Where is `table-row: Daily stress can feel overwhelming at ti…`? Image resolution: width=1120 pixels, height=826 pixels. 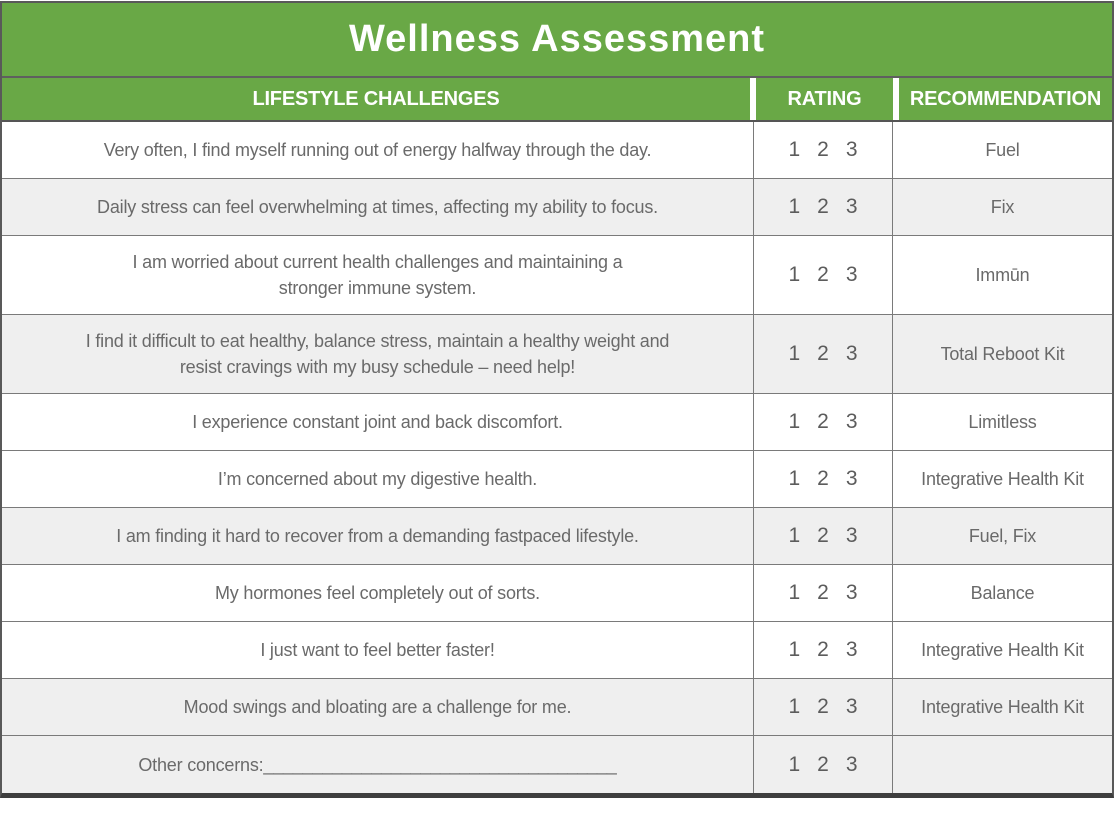
table-row: Daily stress can feel overwhelming at ti… is located at coordinates (557, 207).